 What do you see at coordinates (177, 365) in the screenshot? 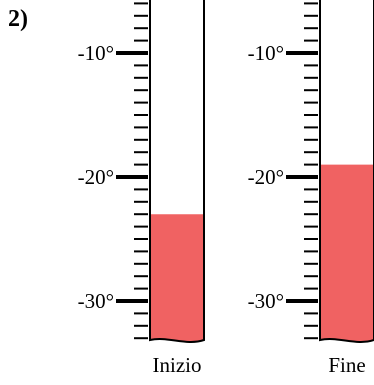
I see `thermometer-label: Inizio` at bounding box center [177, 365].